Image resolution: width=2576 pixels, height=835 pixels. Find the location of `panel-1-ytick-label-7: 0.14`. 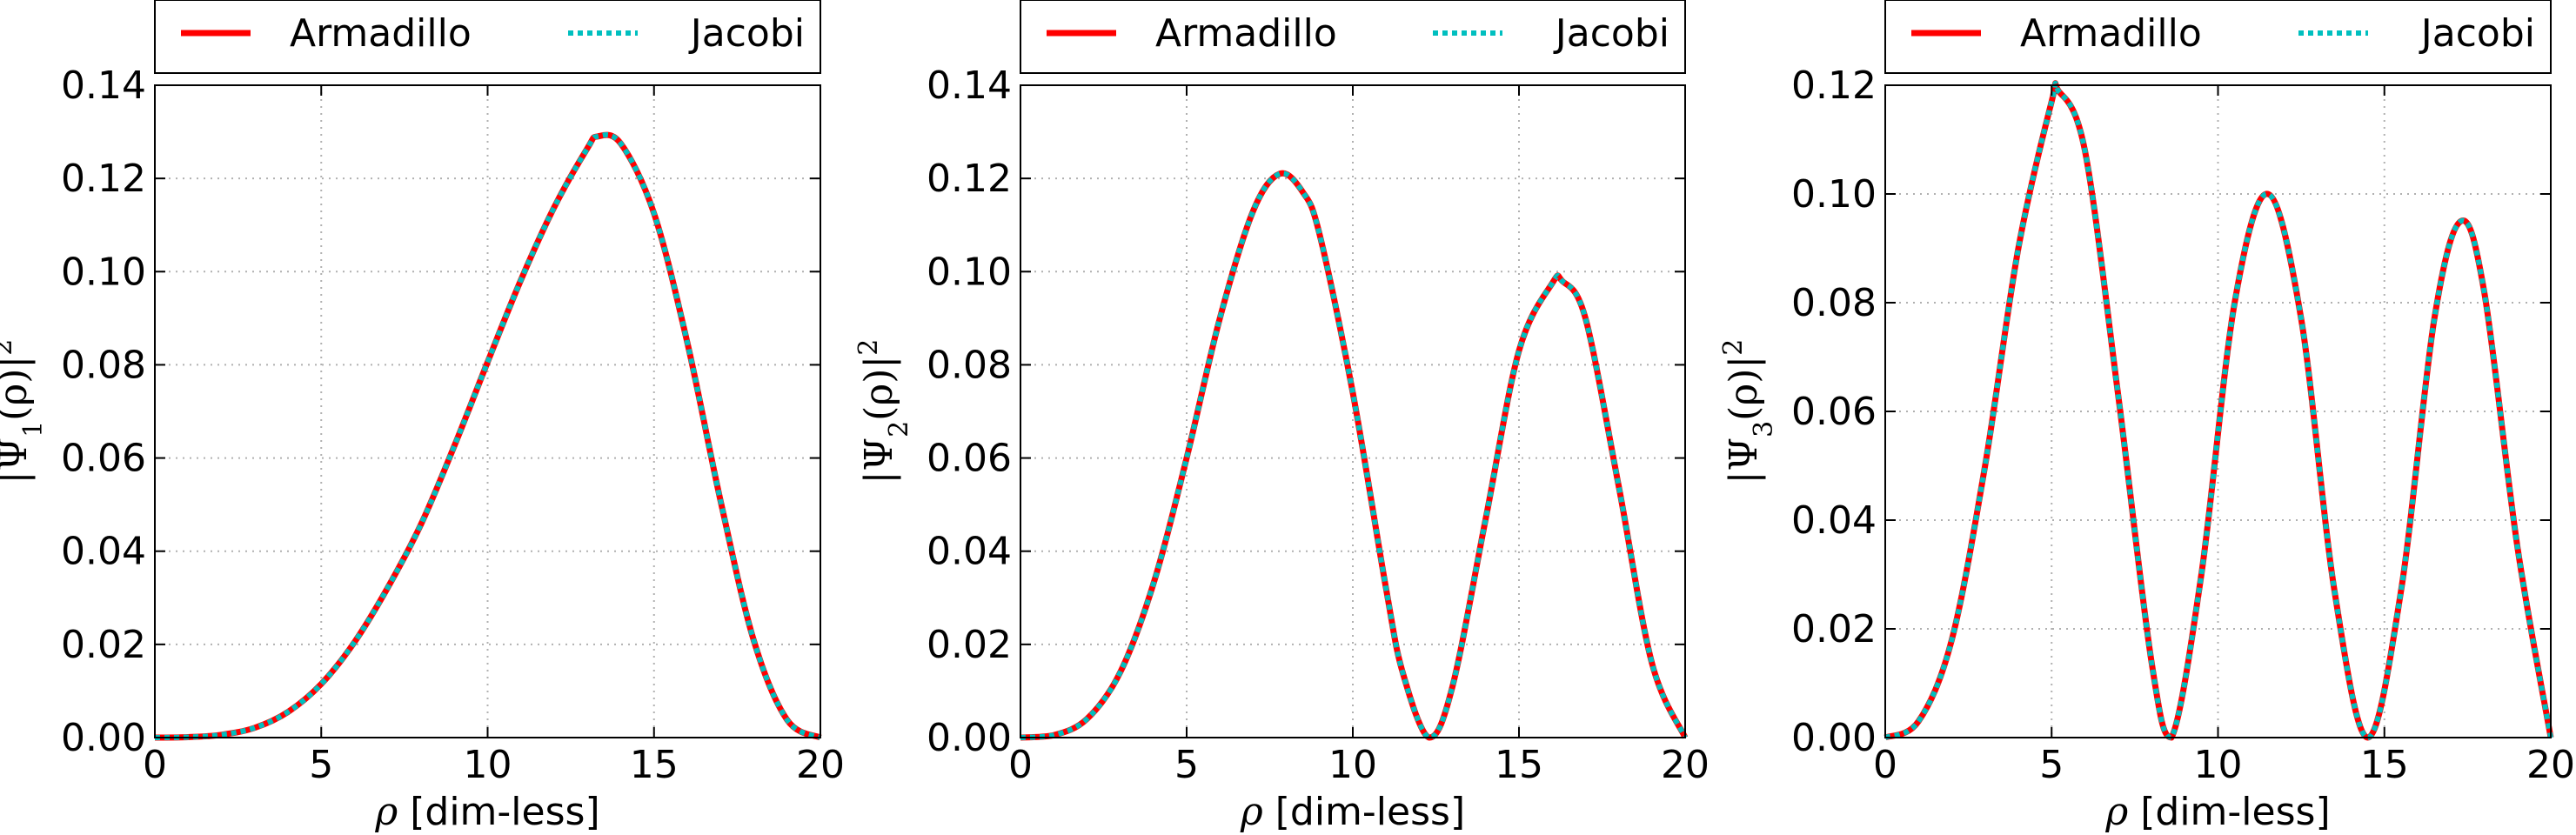

panel-1-ytick-label-7: 0.14 is located at coordinates (103, 85).